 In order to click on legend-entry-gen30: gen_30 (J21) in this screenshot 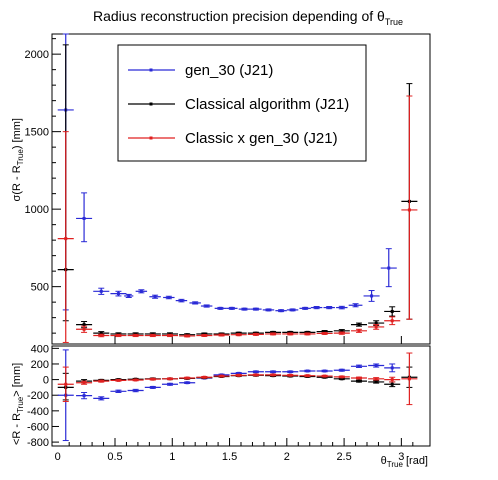, I will do `click(200, 70)`.